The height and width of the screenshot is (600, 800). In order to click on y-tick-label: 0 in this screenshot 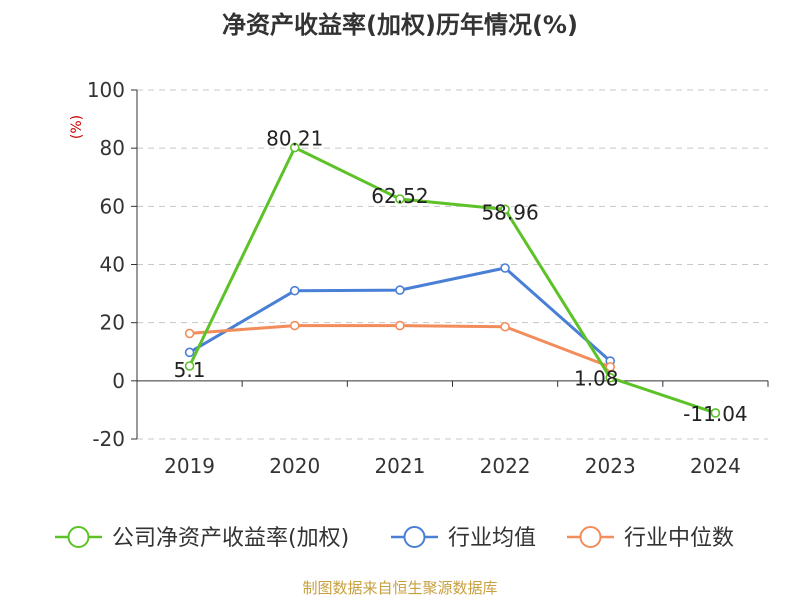, I will do `click(118, 381)`.